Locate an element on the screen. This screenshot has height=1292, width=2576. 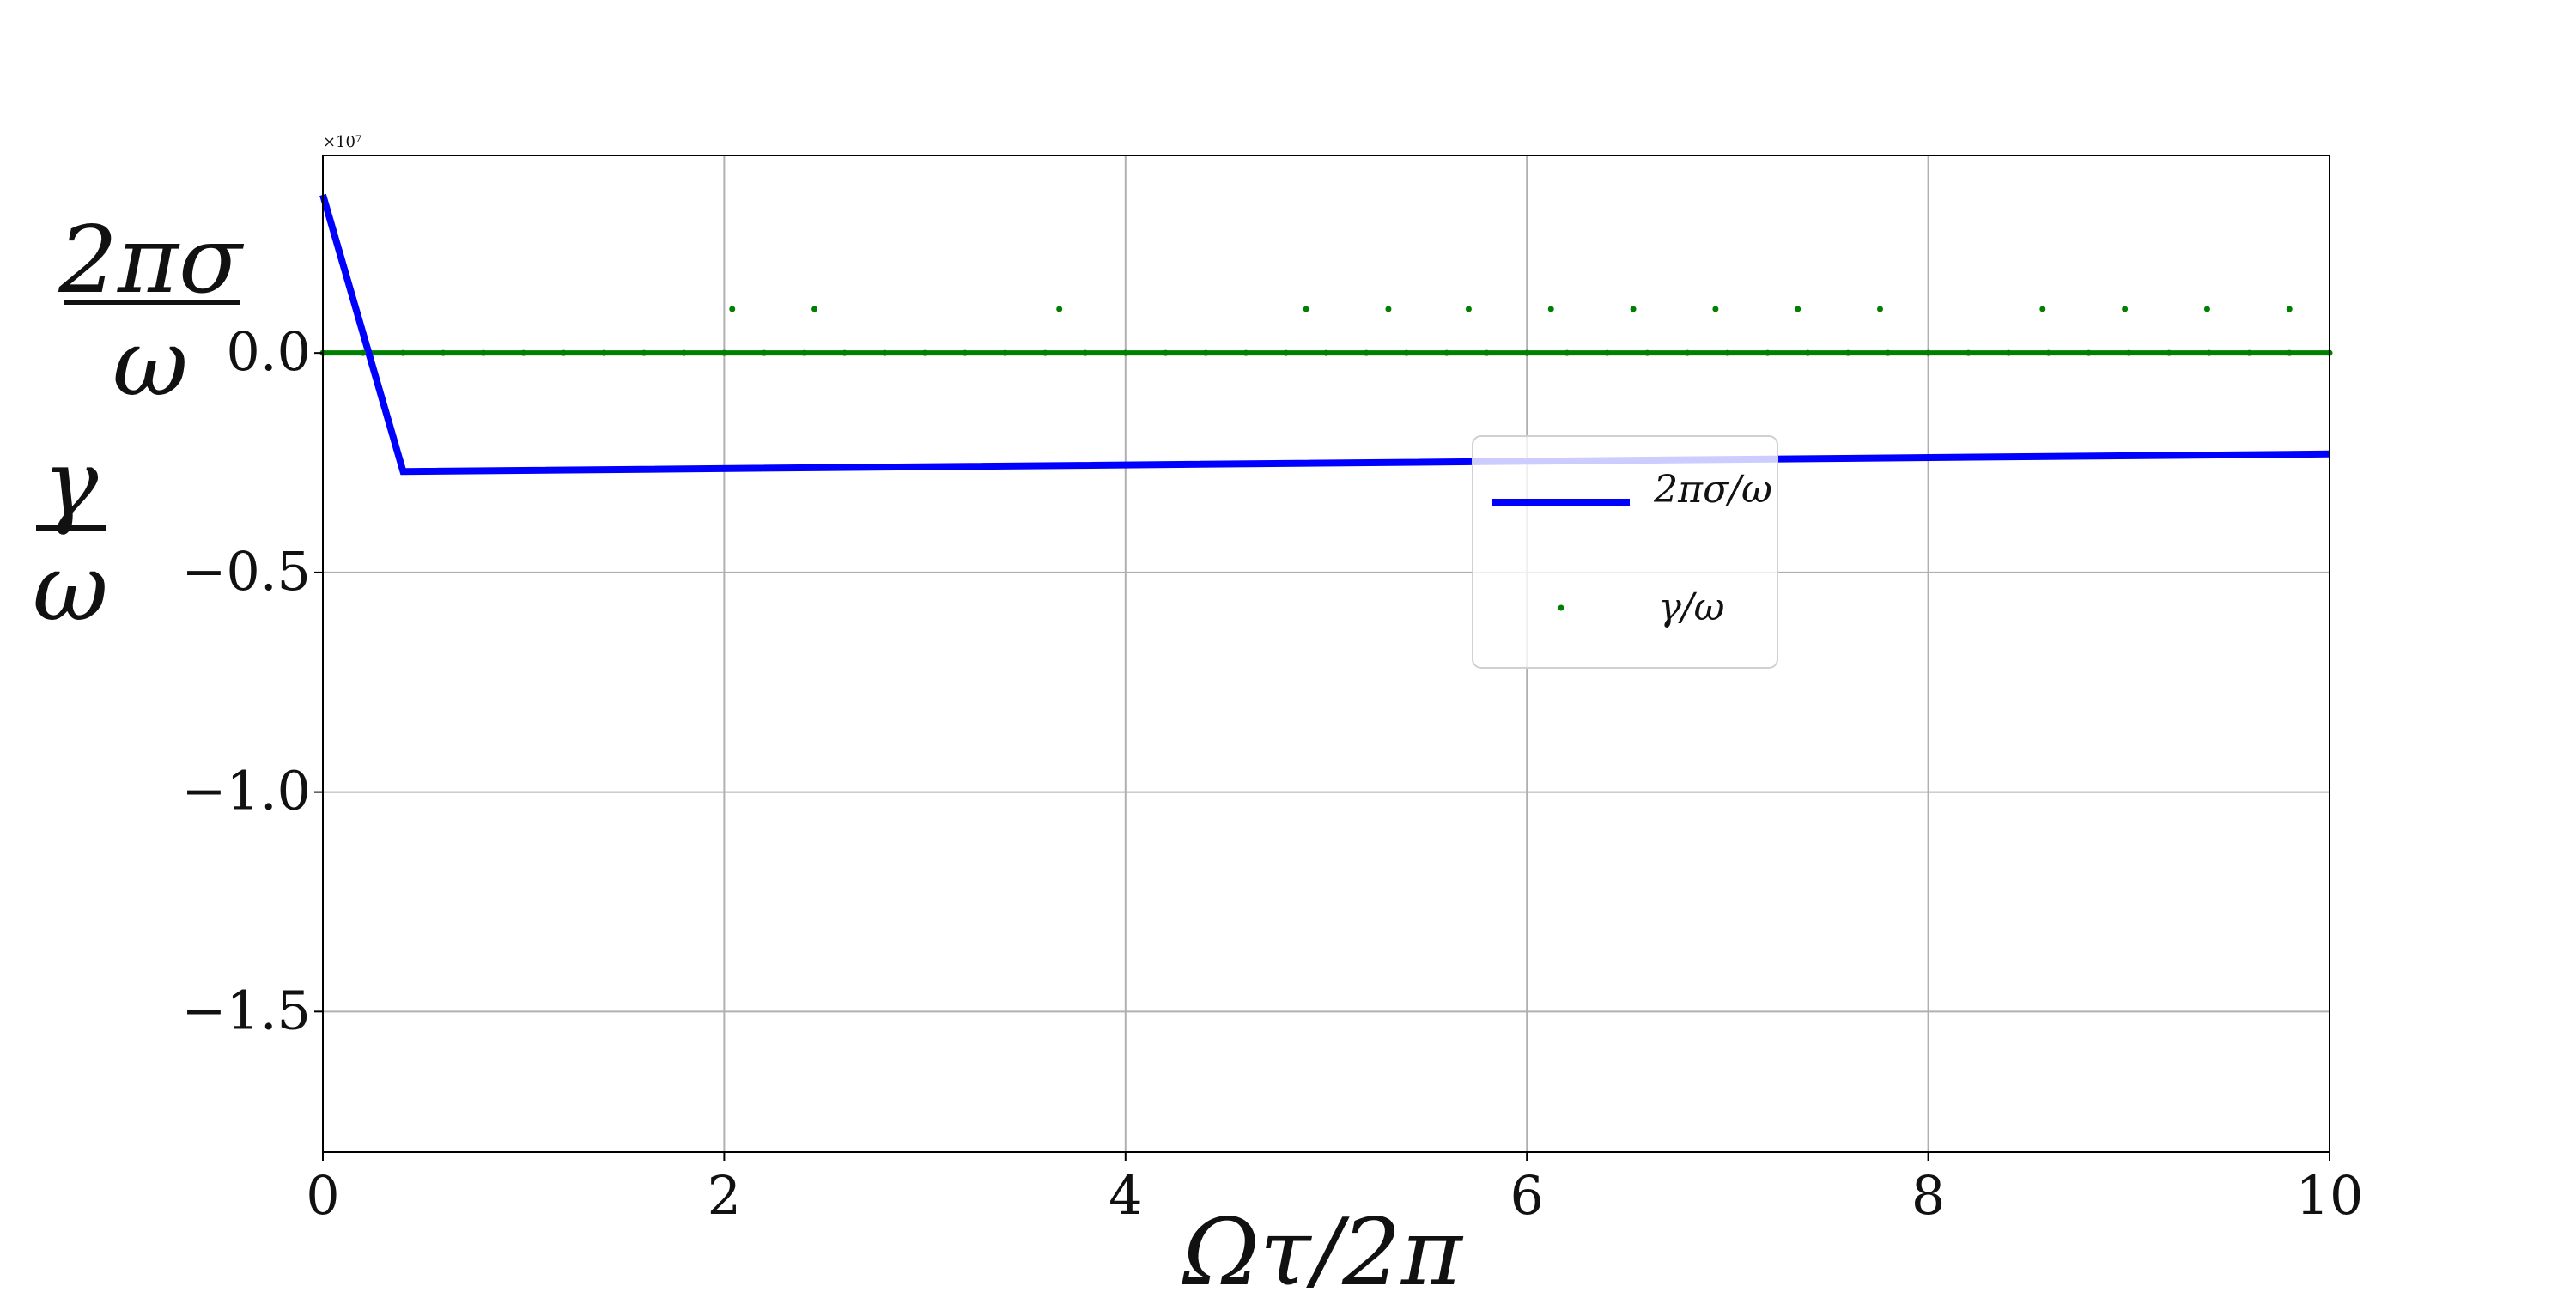
y-tick-layer: 0.0 −0.5 −1.0 −1.5 is located at coordinates (252, 680).